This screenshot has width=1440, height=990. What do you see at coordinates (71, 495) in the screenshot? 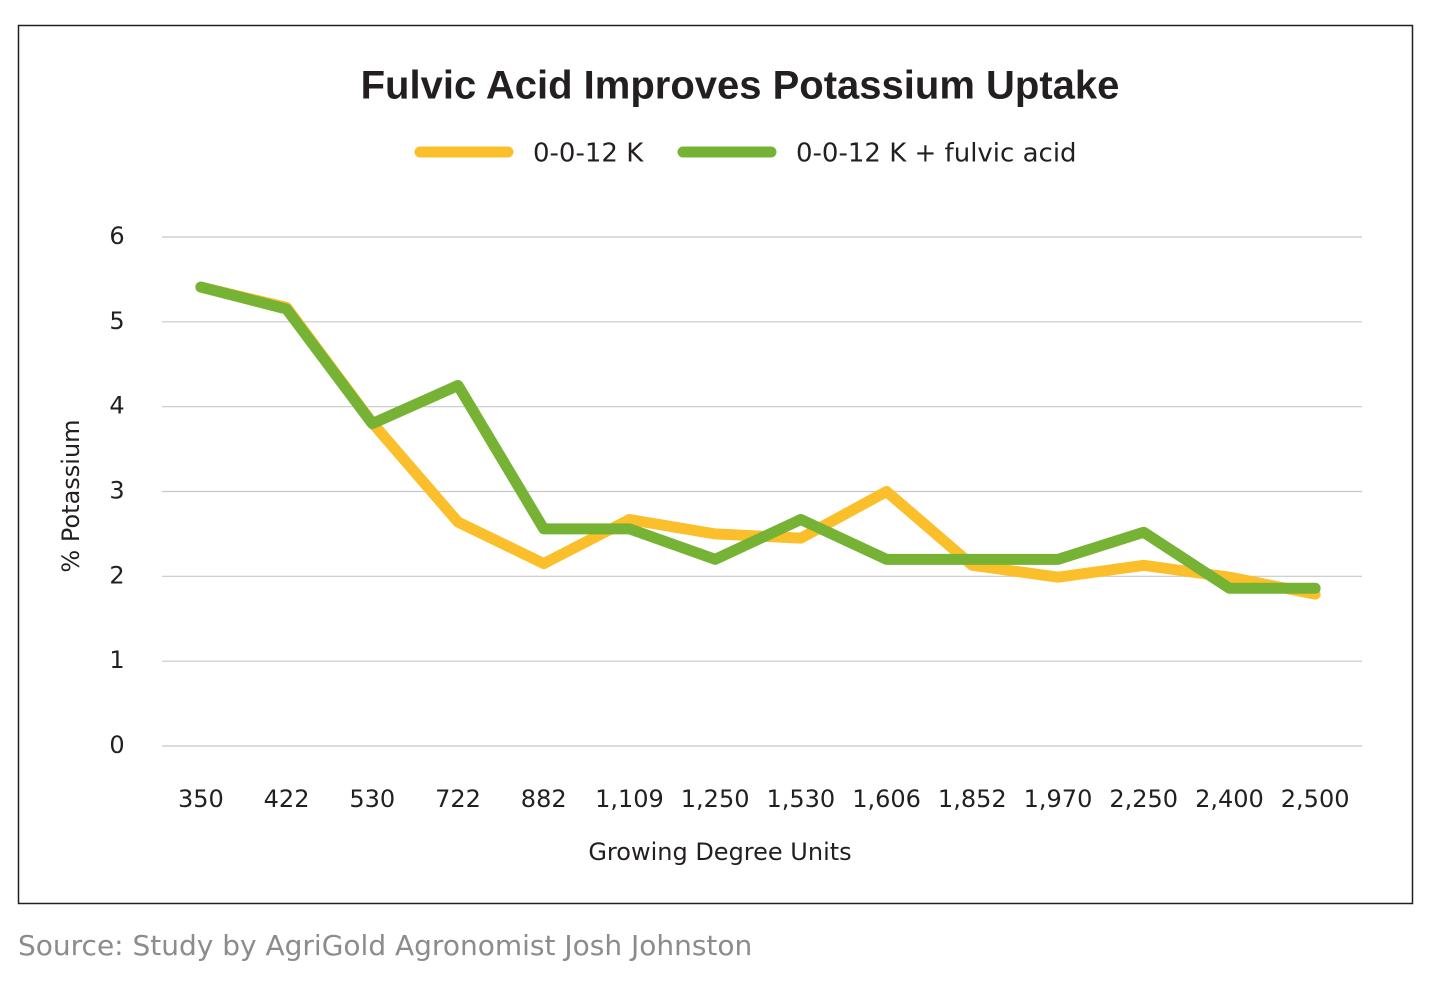
I see `y-axis-title: % Potassium` at bounding box center [71, 495].